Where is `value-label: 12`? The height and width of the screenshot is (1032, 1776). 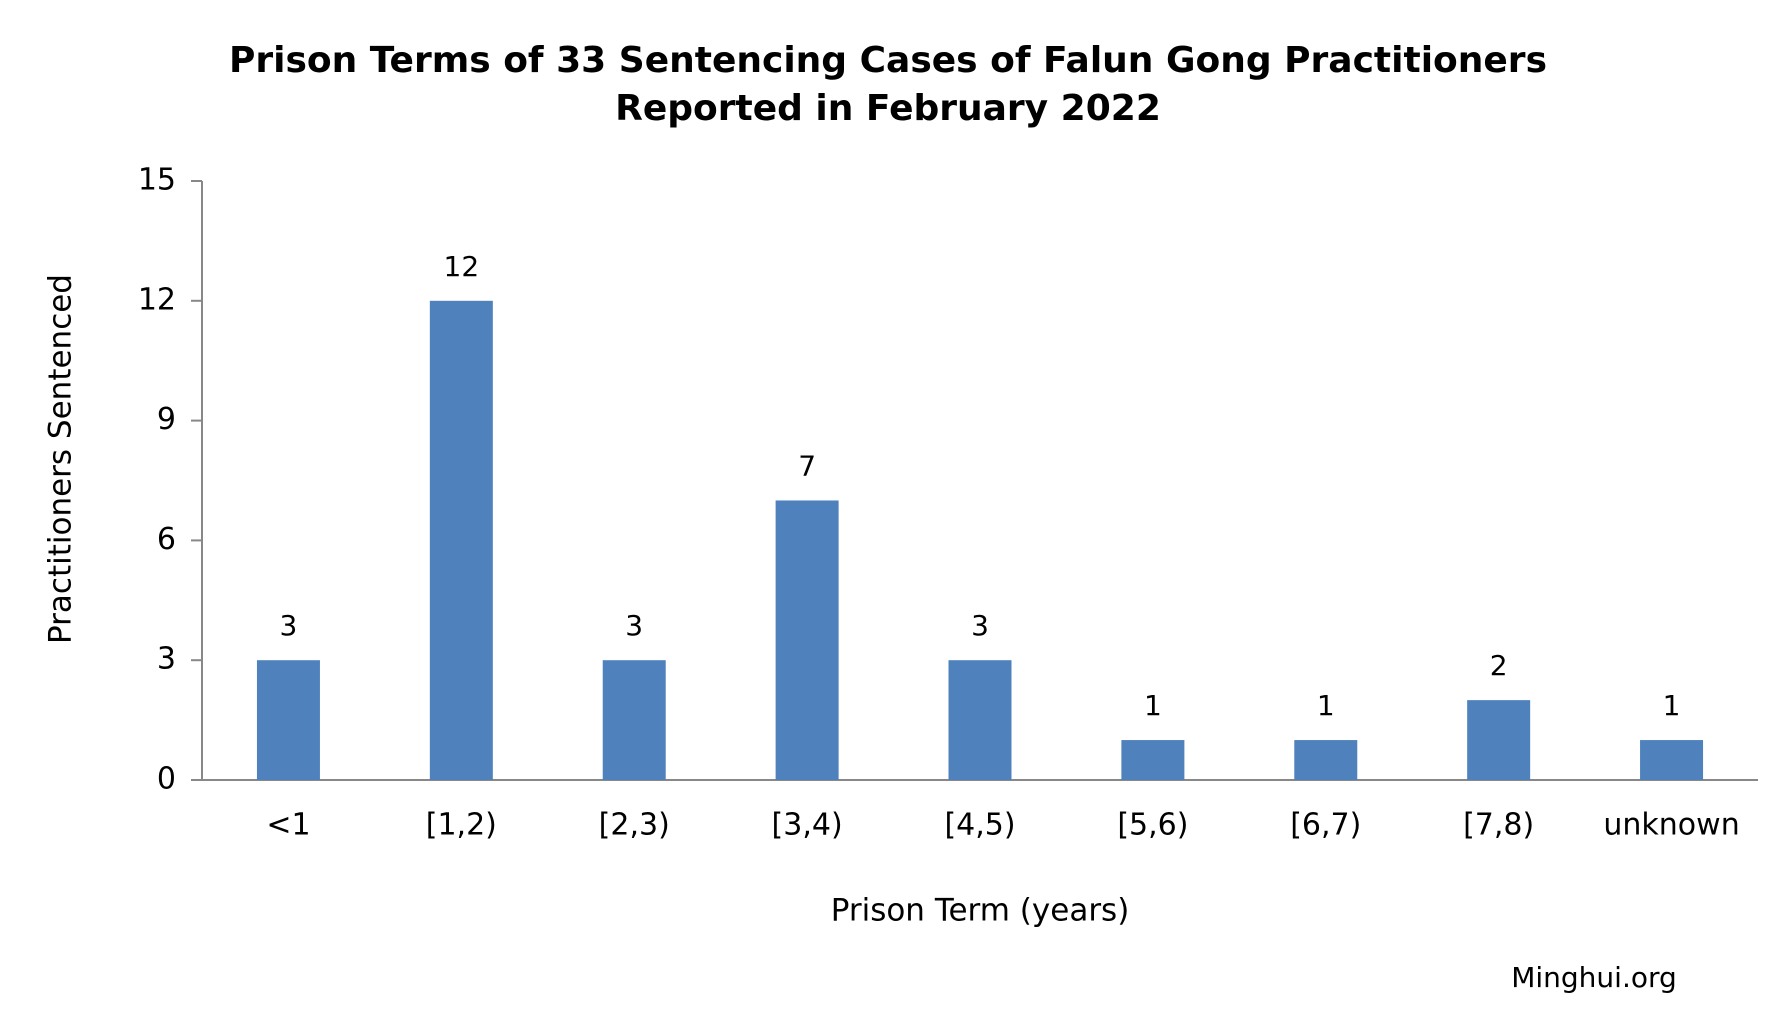 value-label: 12 is located at coordinates (462, 266).